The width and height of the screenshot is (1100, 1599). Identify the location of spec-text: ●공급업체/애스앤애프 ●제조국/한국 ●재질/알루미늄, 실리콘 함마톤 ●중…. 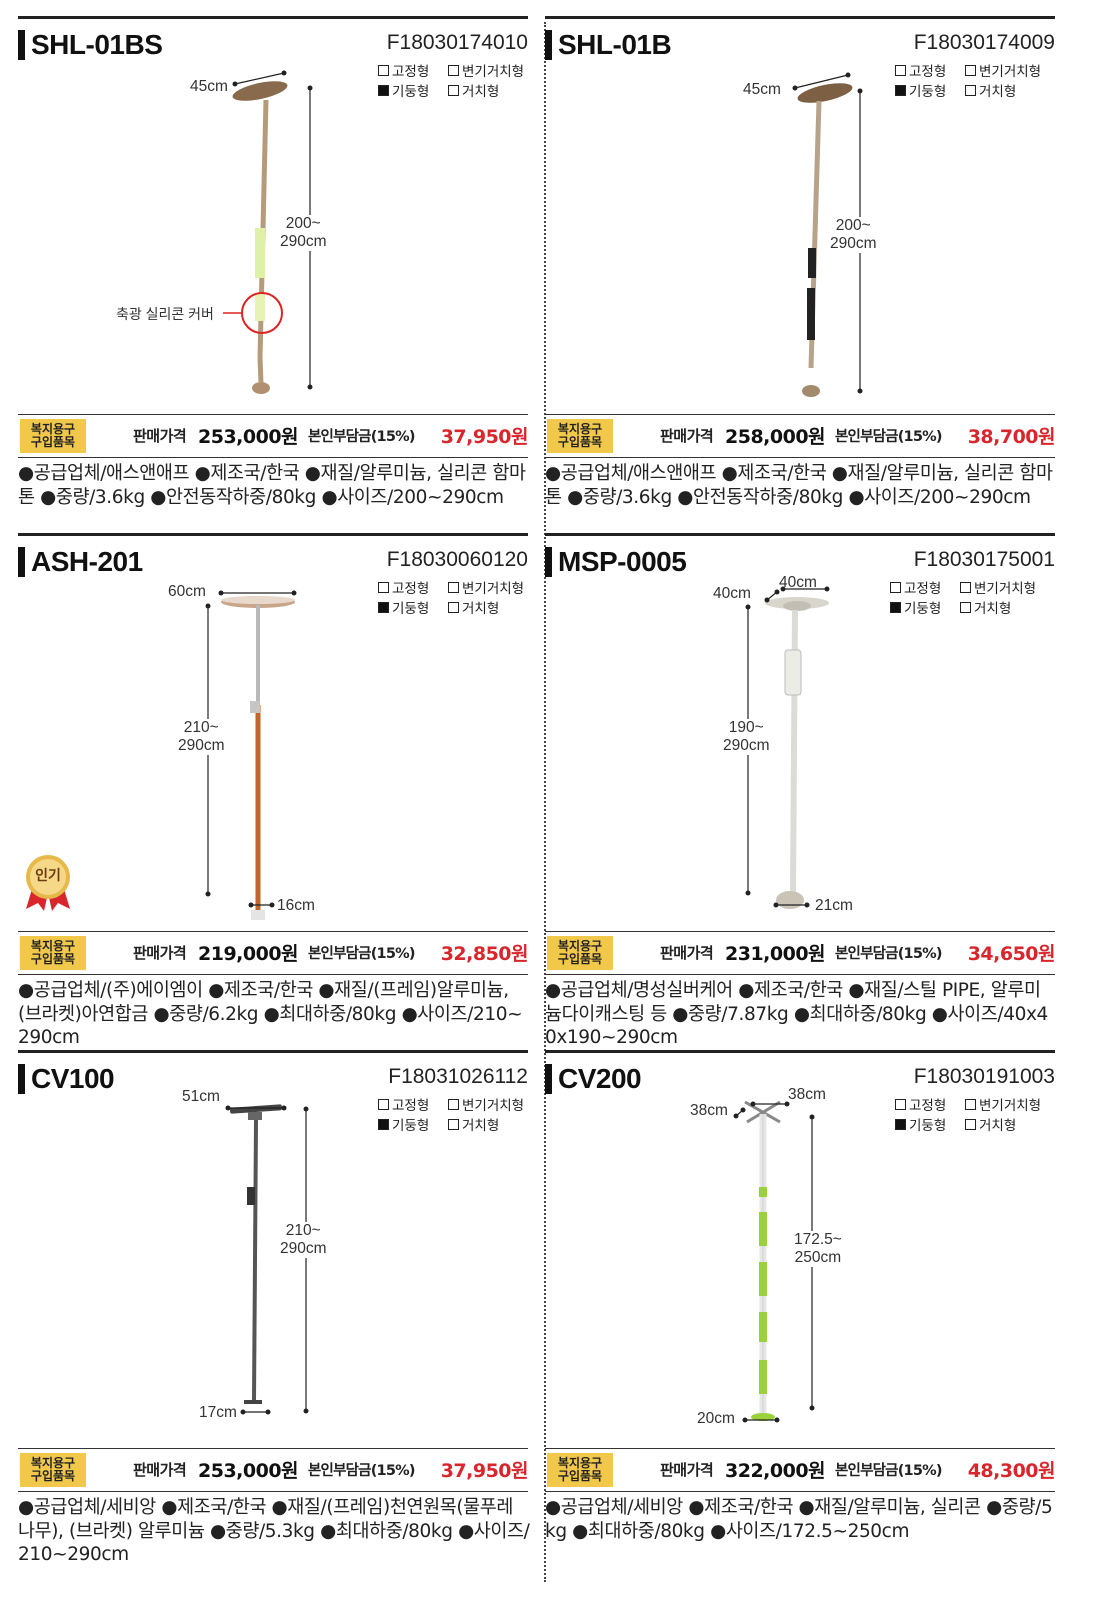
(799, 485).